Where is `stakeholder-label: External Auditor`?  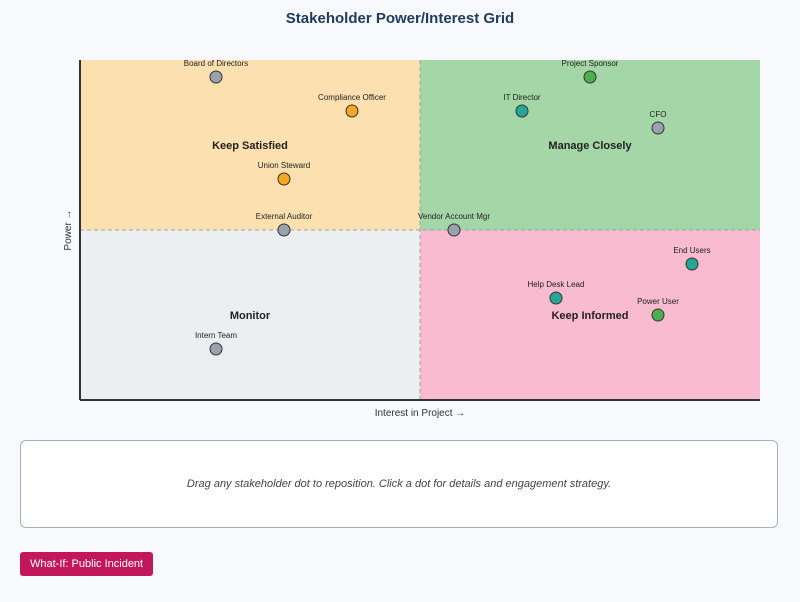 stakeholder-label: External Auditor is located at coordinates (284, 216).